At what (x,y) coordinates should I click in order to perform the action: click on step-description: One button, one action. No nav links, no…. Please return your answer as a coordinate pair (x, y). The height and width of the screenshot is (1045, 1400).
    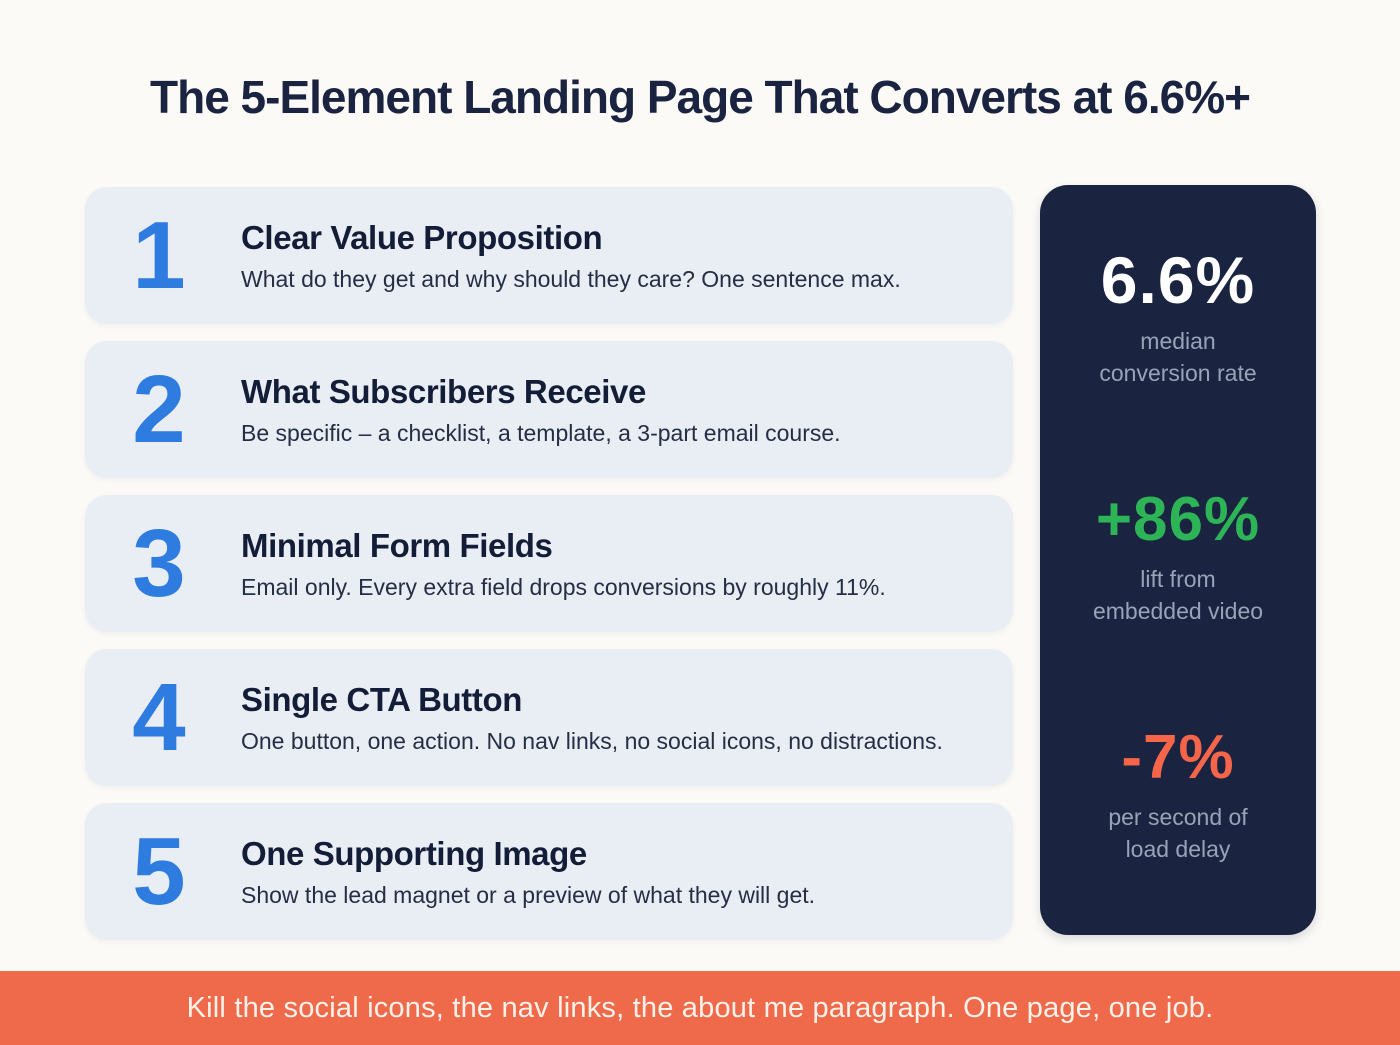
    Looking at the image, I should click on (592, 740).